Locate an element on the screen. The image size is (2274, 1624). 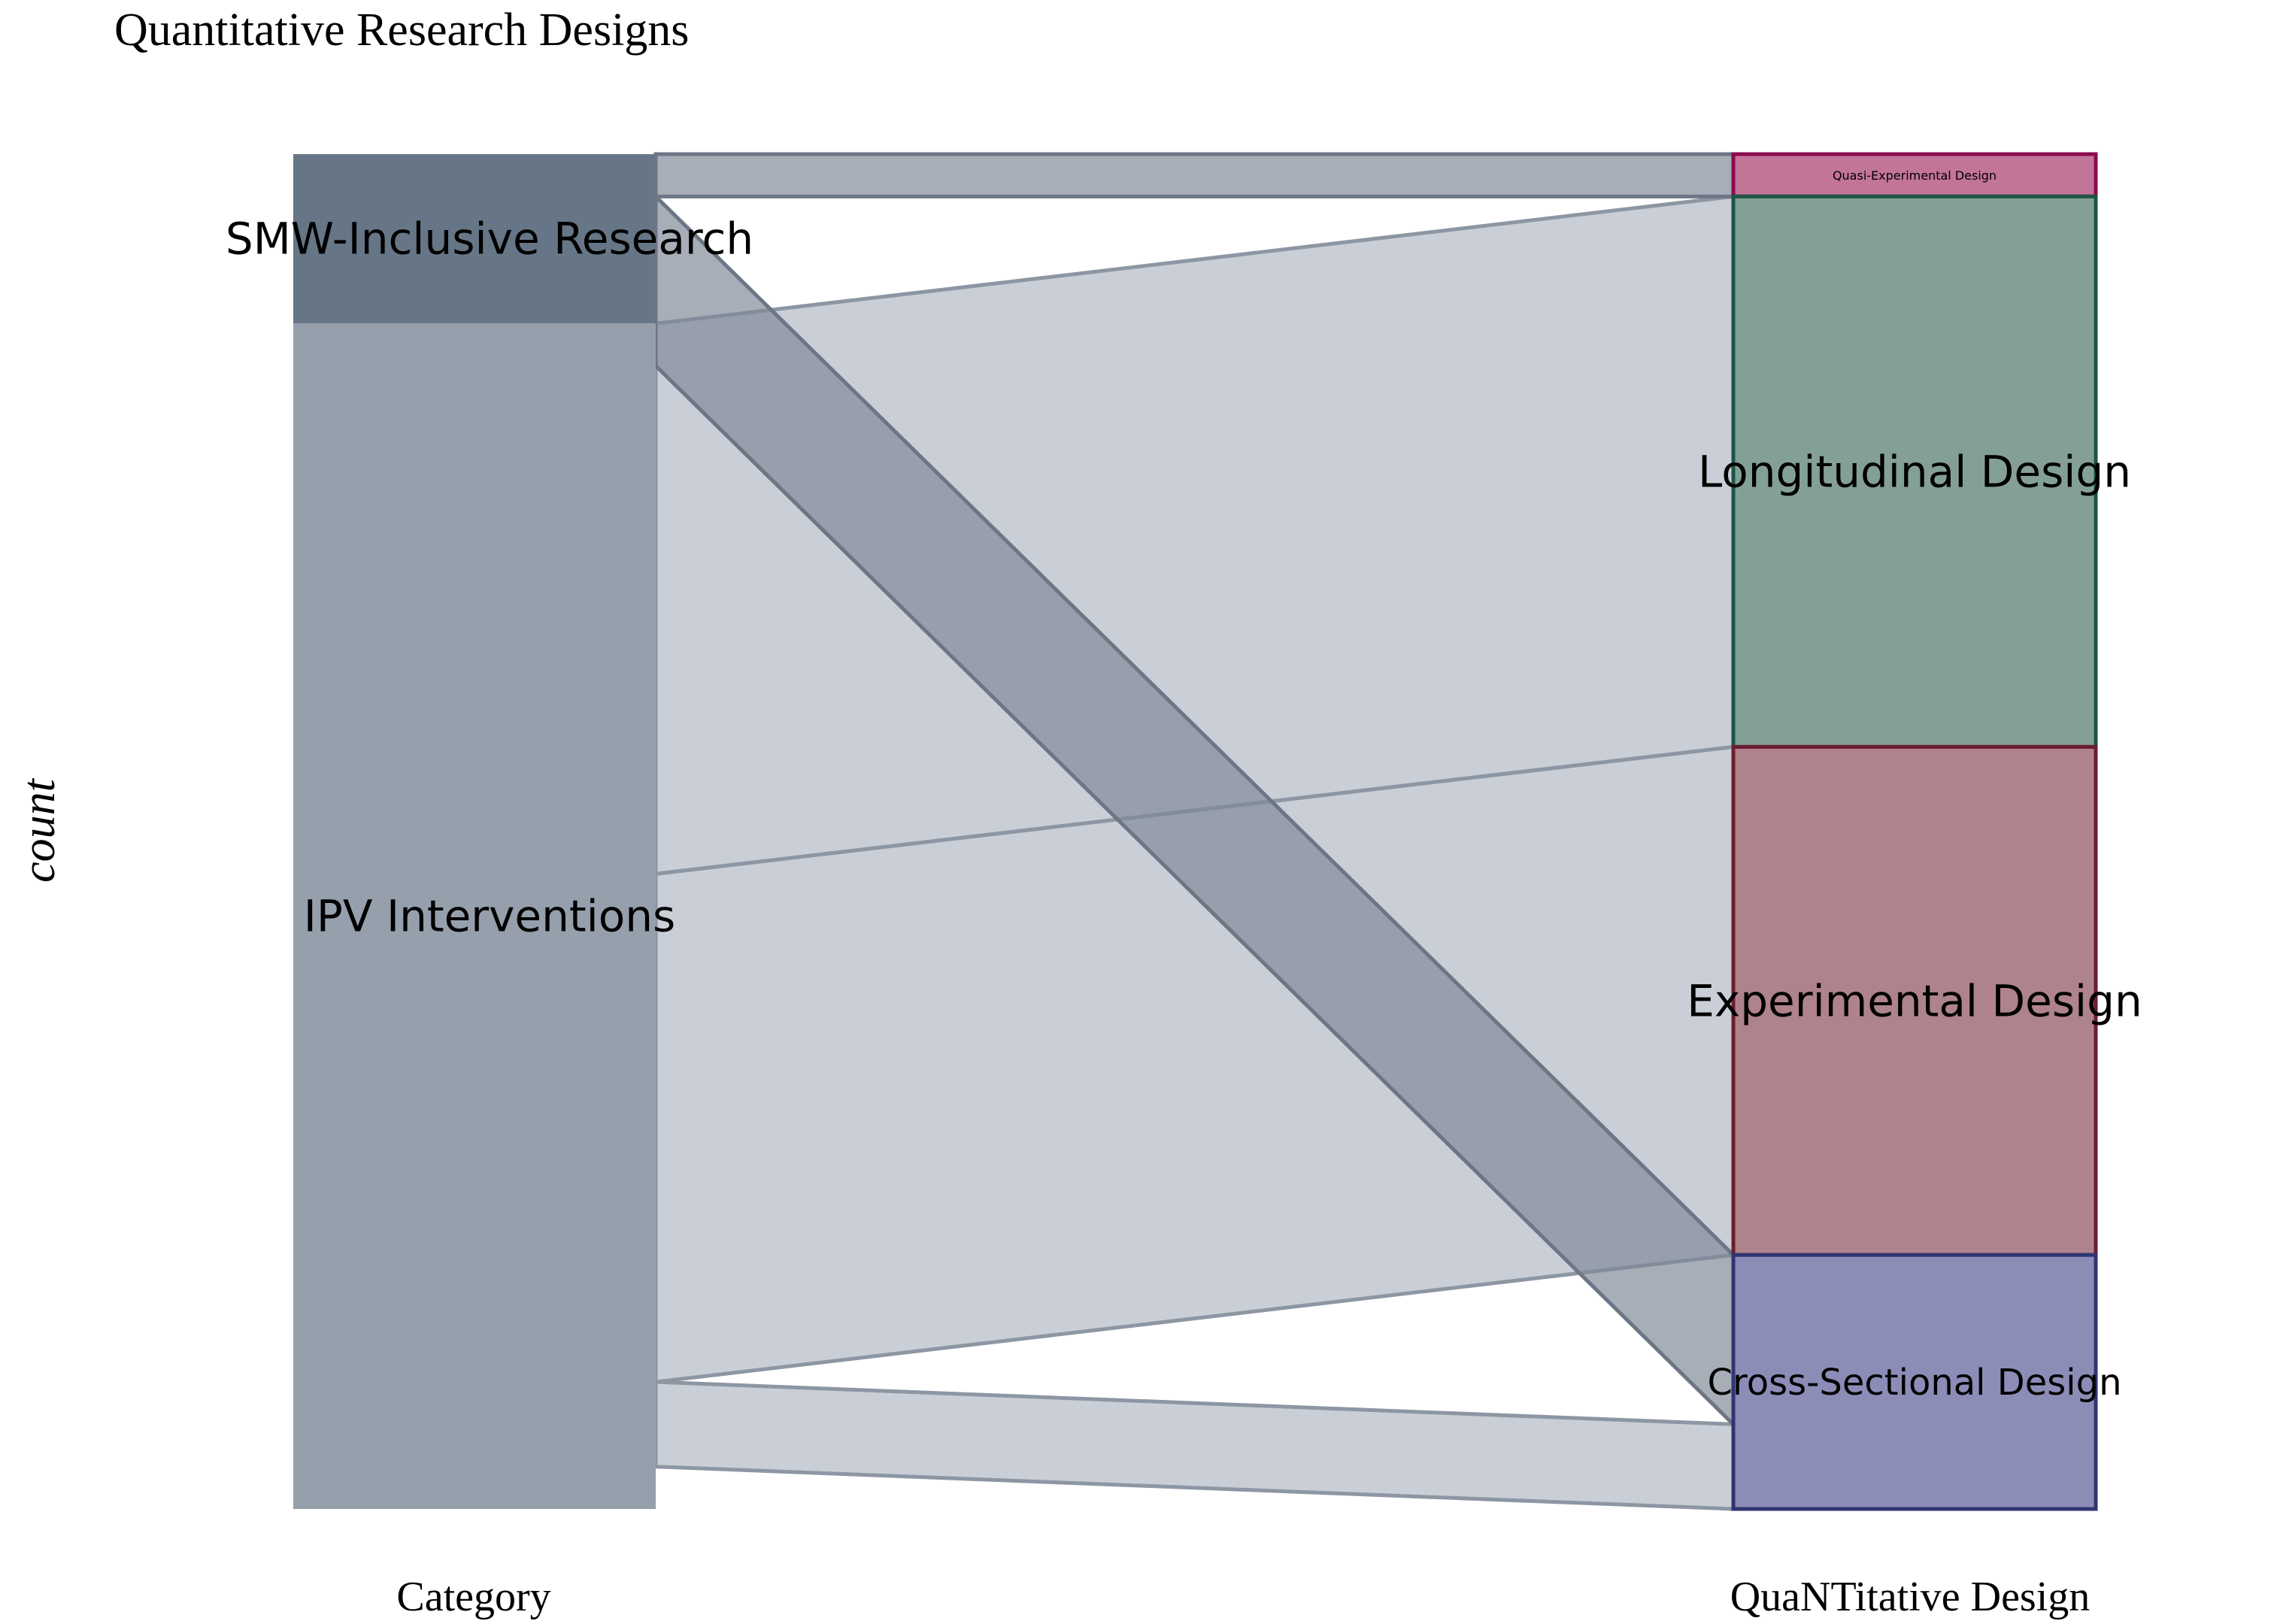
node-smw-inclusive-research is located at coordinates (474, 239).